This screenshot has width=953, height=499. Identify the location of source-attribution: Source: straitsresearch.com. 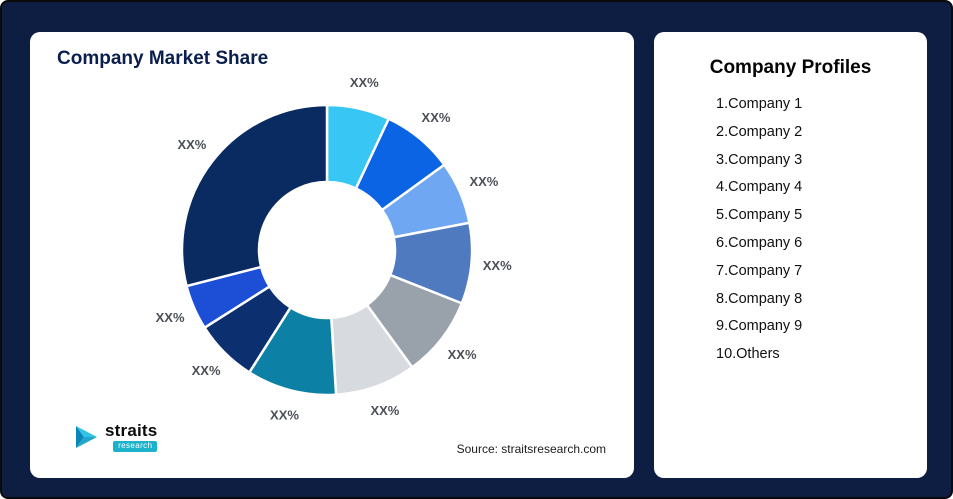
(531, 449).